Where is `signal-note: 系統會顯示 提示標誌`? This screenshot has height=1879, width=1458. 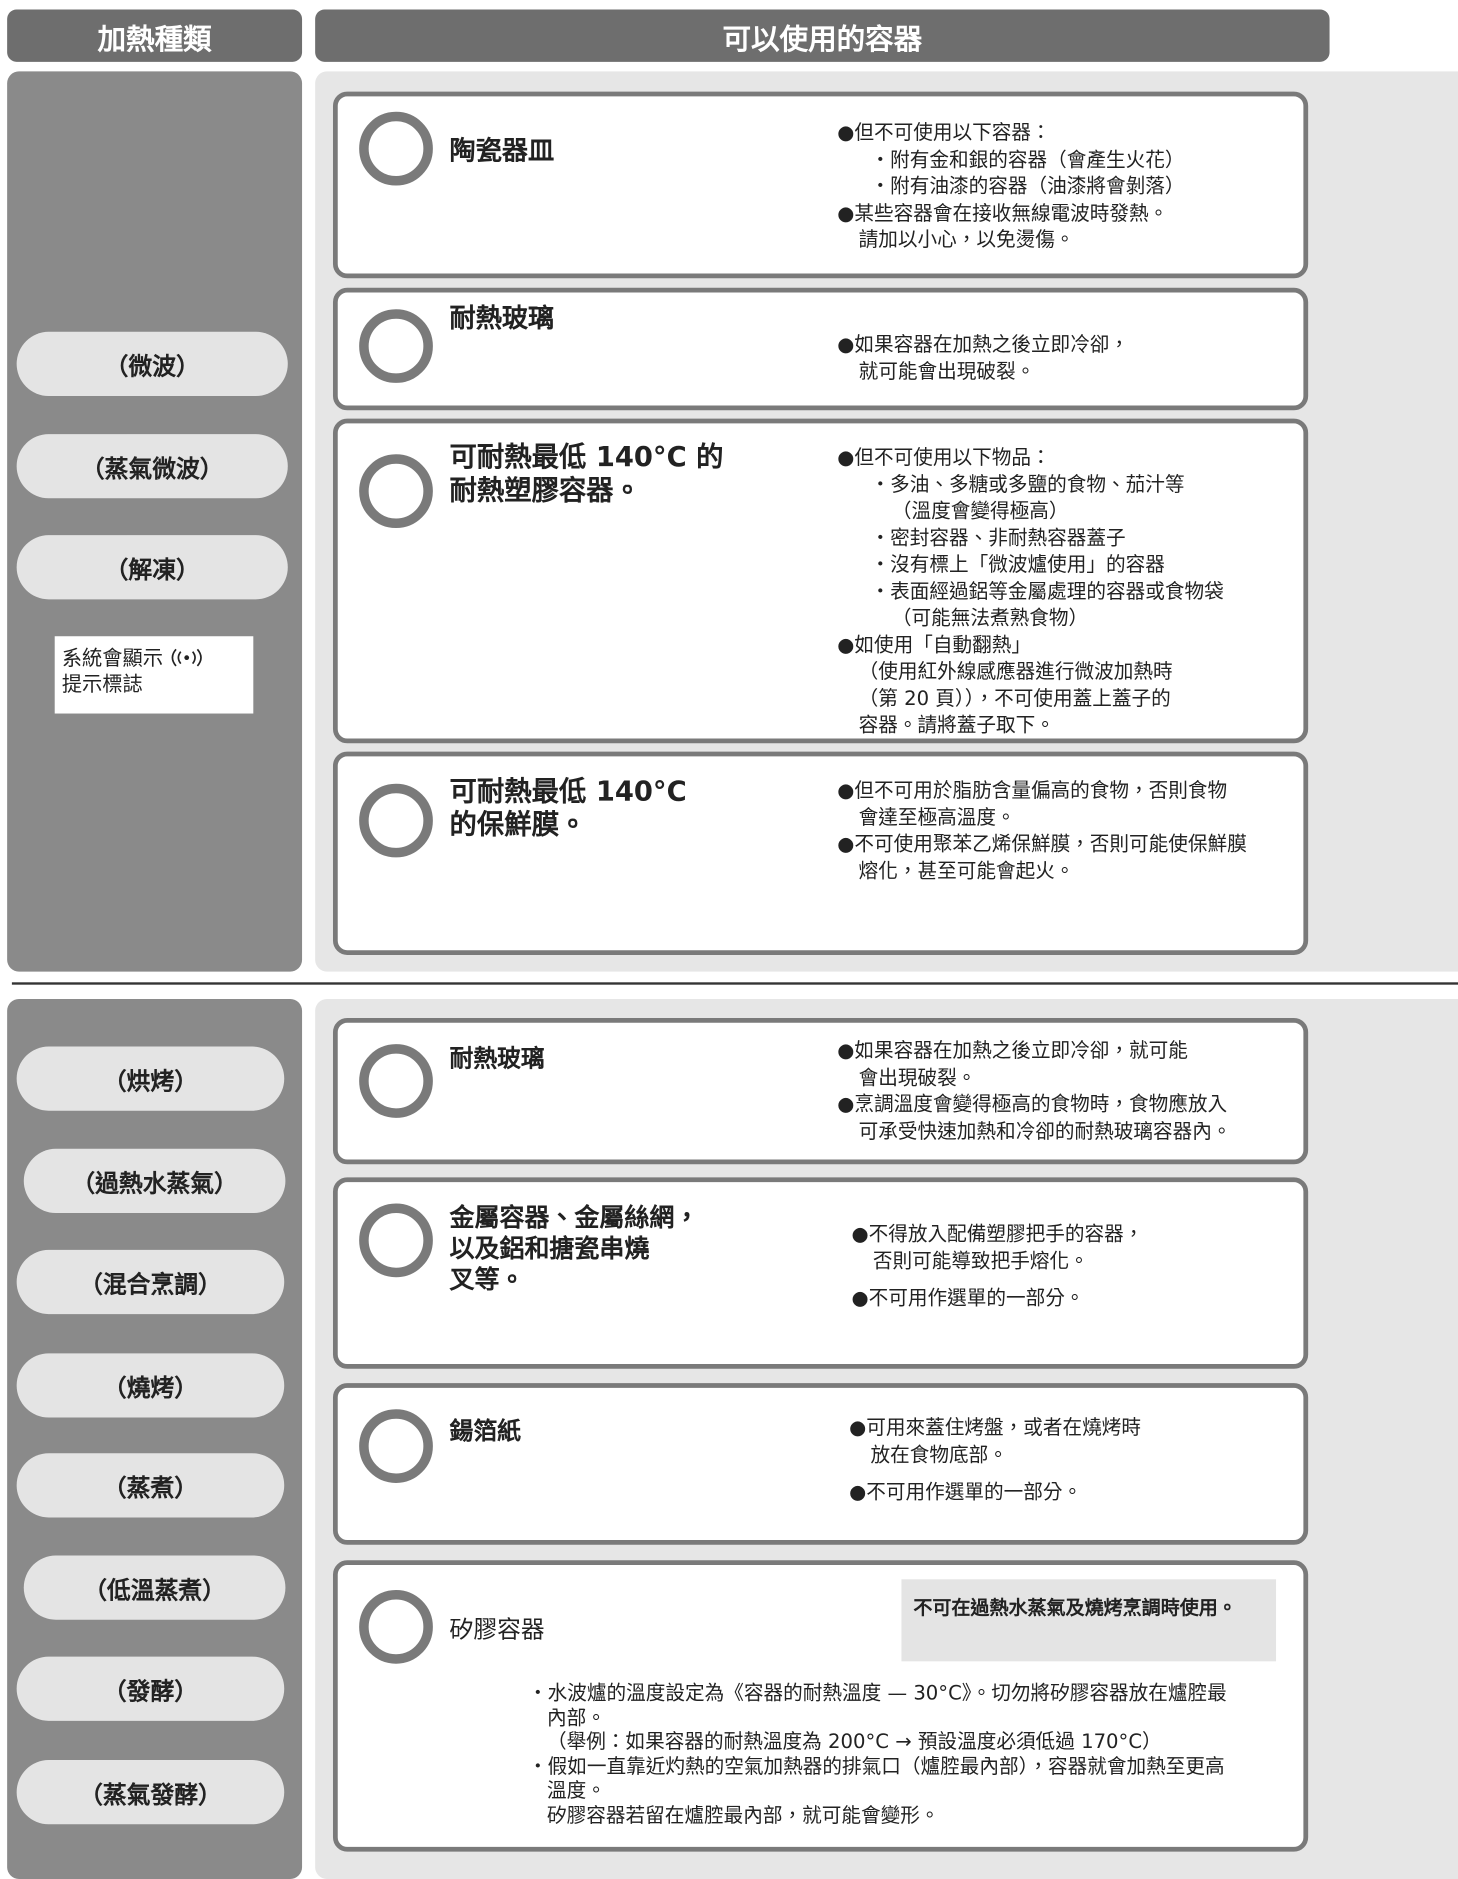 signal-note: 系統會顯示 提示標誌 is located at coordinates (154, 675).